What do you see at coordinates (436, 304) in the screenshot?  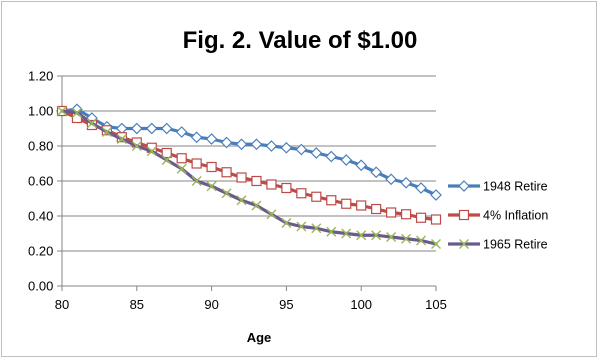 I see `x-tick-label: 105` at bounding box center [436, 304].